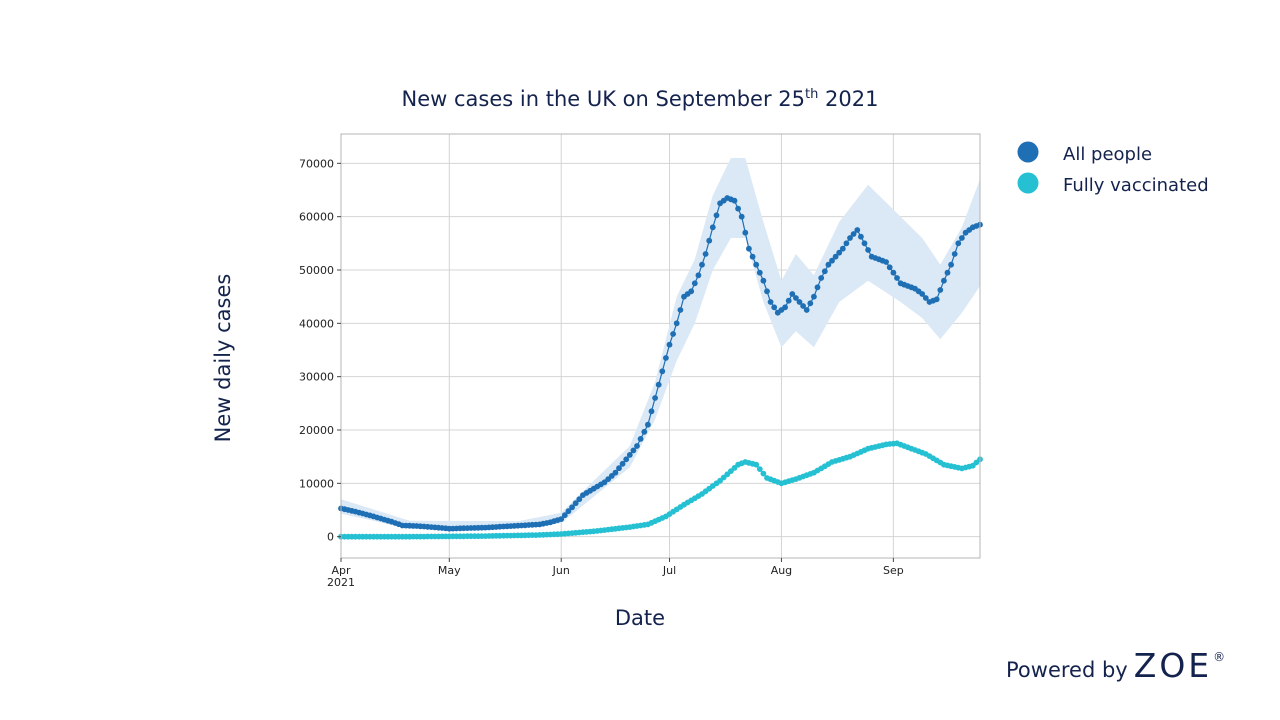 This screenshot has height=720, width=1280. What do you see at coordinates (341, 570) in the screenshot?
I see `x-tick-label: Apr` at bounding box center [341, 570].